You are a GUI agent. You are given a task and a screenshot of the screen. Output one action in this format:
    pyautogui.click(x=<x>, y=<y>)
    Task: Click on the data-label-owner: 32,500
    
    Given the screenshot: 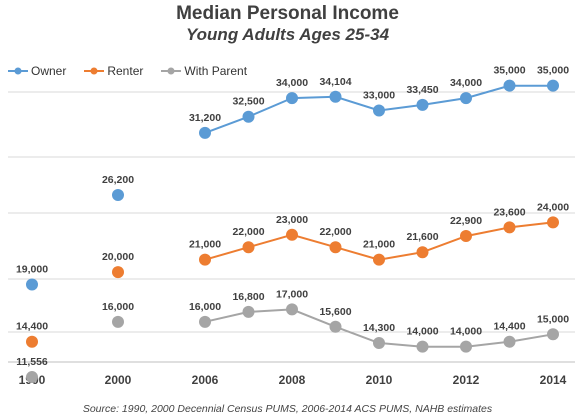 What is the action you would take?
    pyautogui.click(x=248, y=102)
    